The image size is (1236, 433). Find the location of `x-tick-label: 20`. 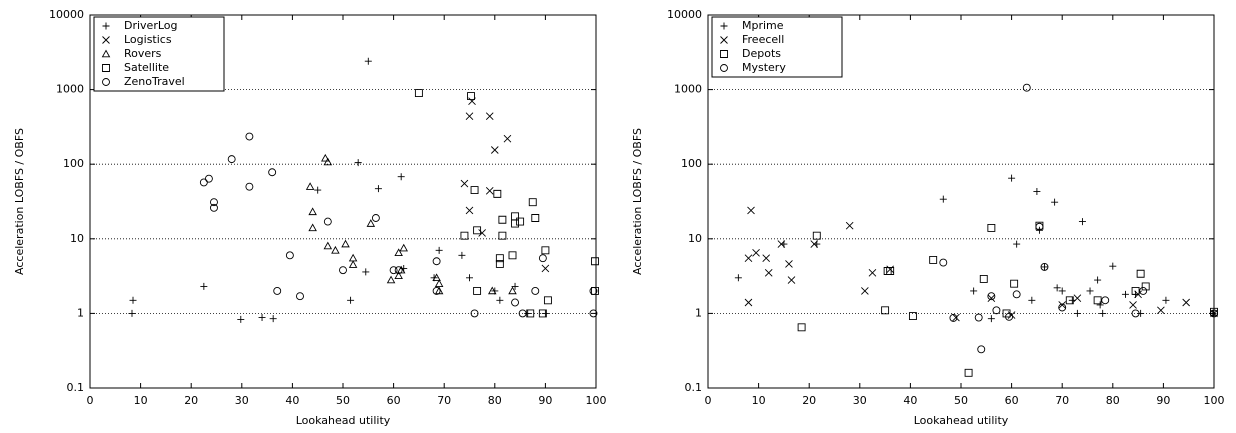

x-tick-label: 20 is located at coordinates (191, 400).